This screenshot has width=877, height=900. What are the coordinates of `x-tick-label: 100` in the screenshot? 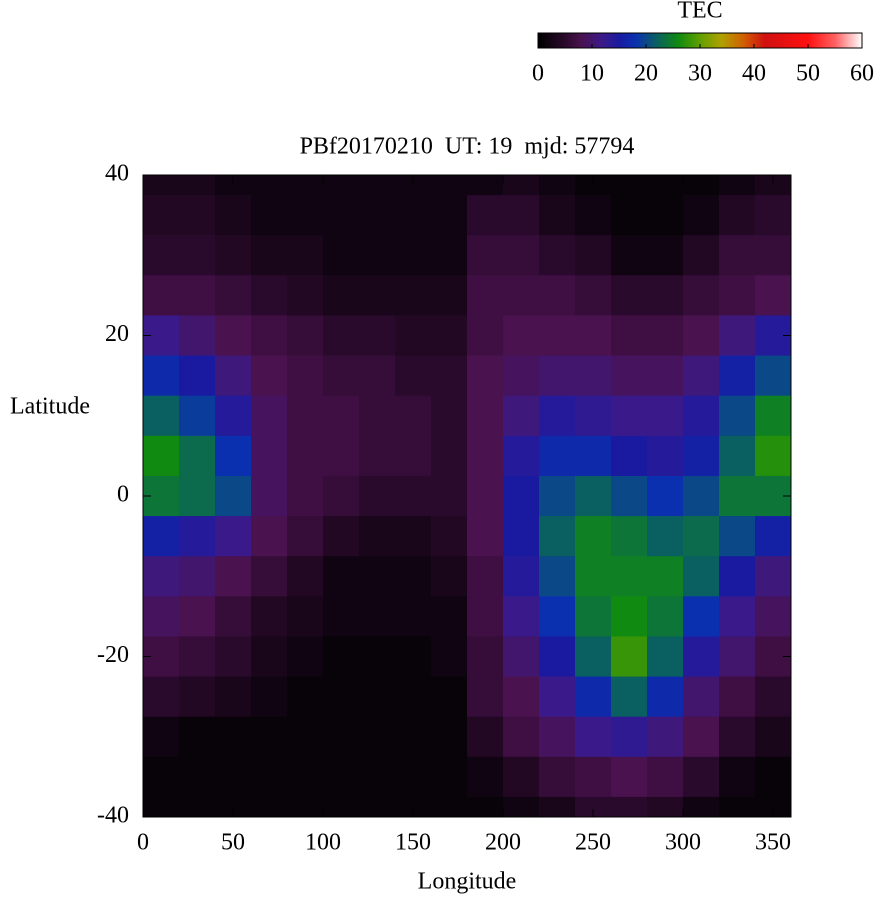 It's located at (323, 843).